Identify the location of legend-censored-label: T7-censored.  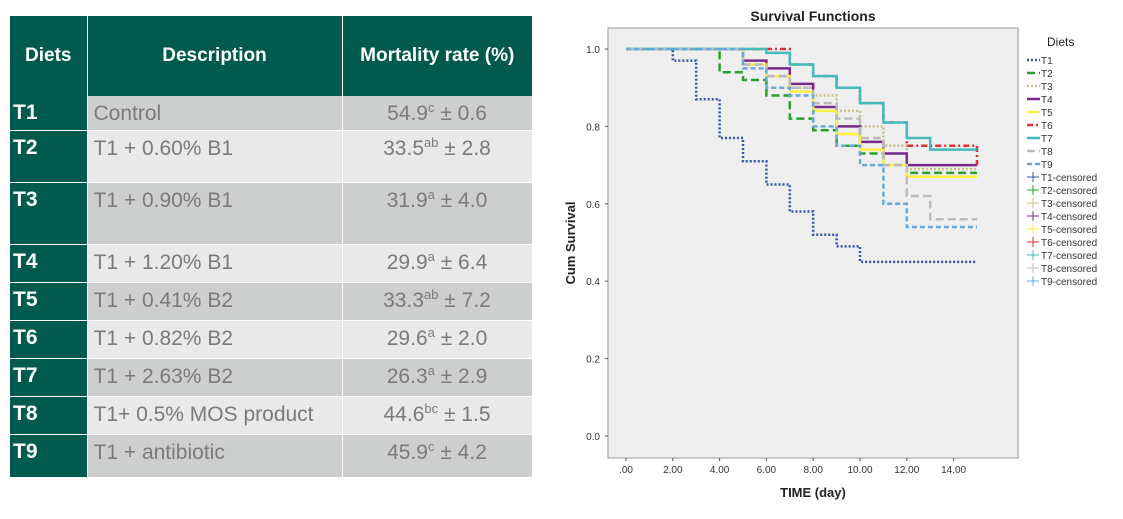
(1069, 256).